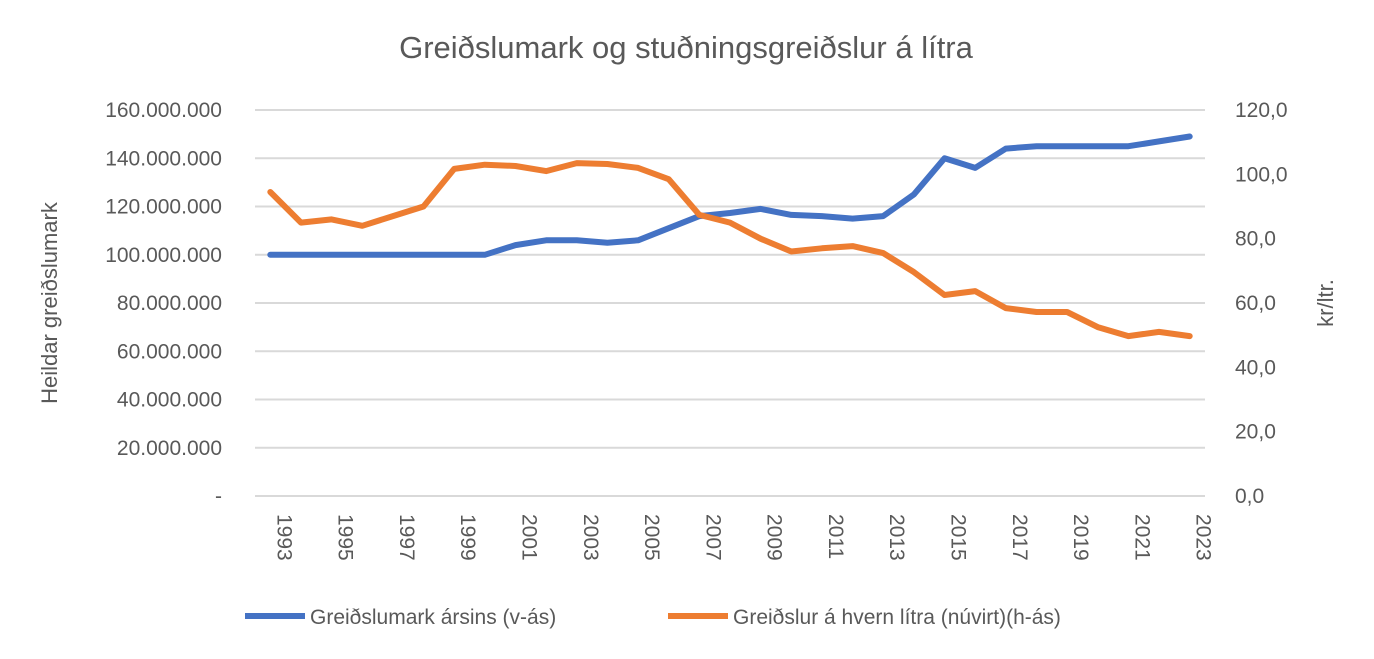 This screenshot has width=1374, height=659. What do you see at coordinates (467, 537) in the screenshot?
I see `x-tick-label: 1999` at bounding box center [467, 537].